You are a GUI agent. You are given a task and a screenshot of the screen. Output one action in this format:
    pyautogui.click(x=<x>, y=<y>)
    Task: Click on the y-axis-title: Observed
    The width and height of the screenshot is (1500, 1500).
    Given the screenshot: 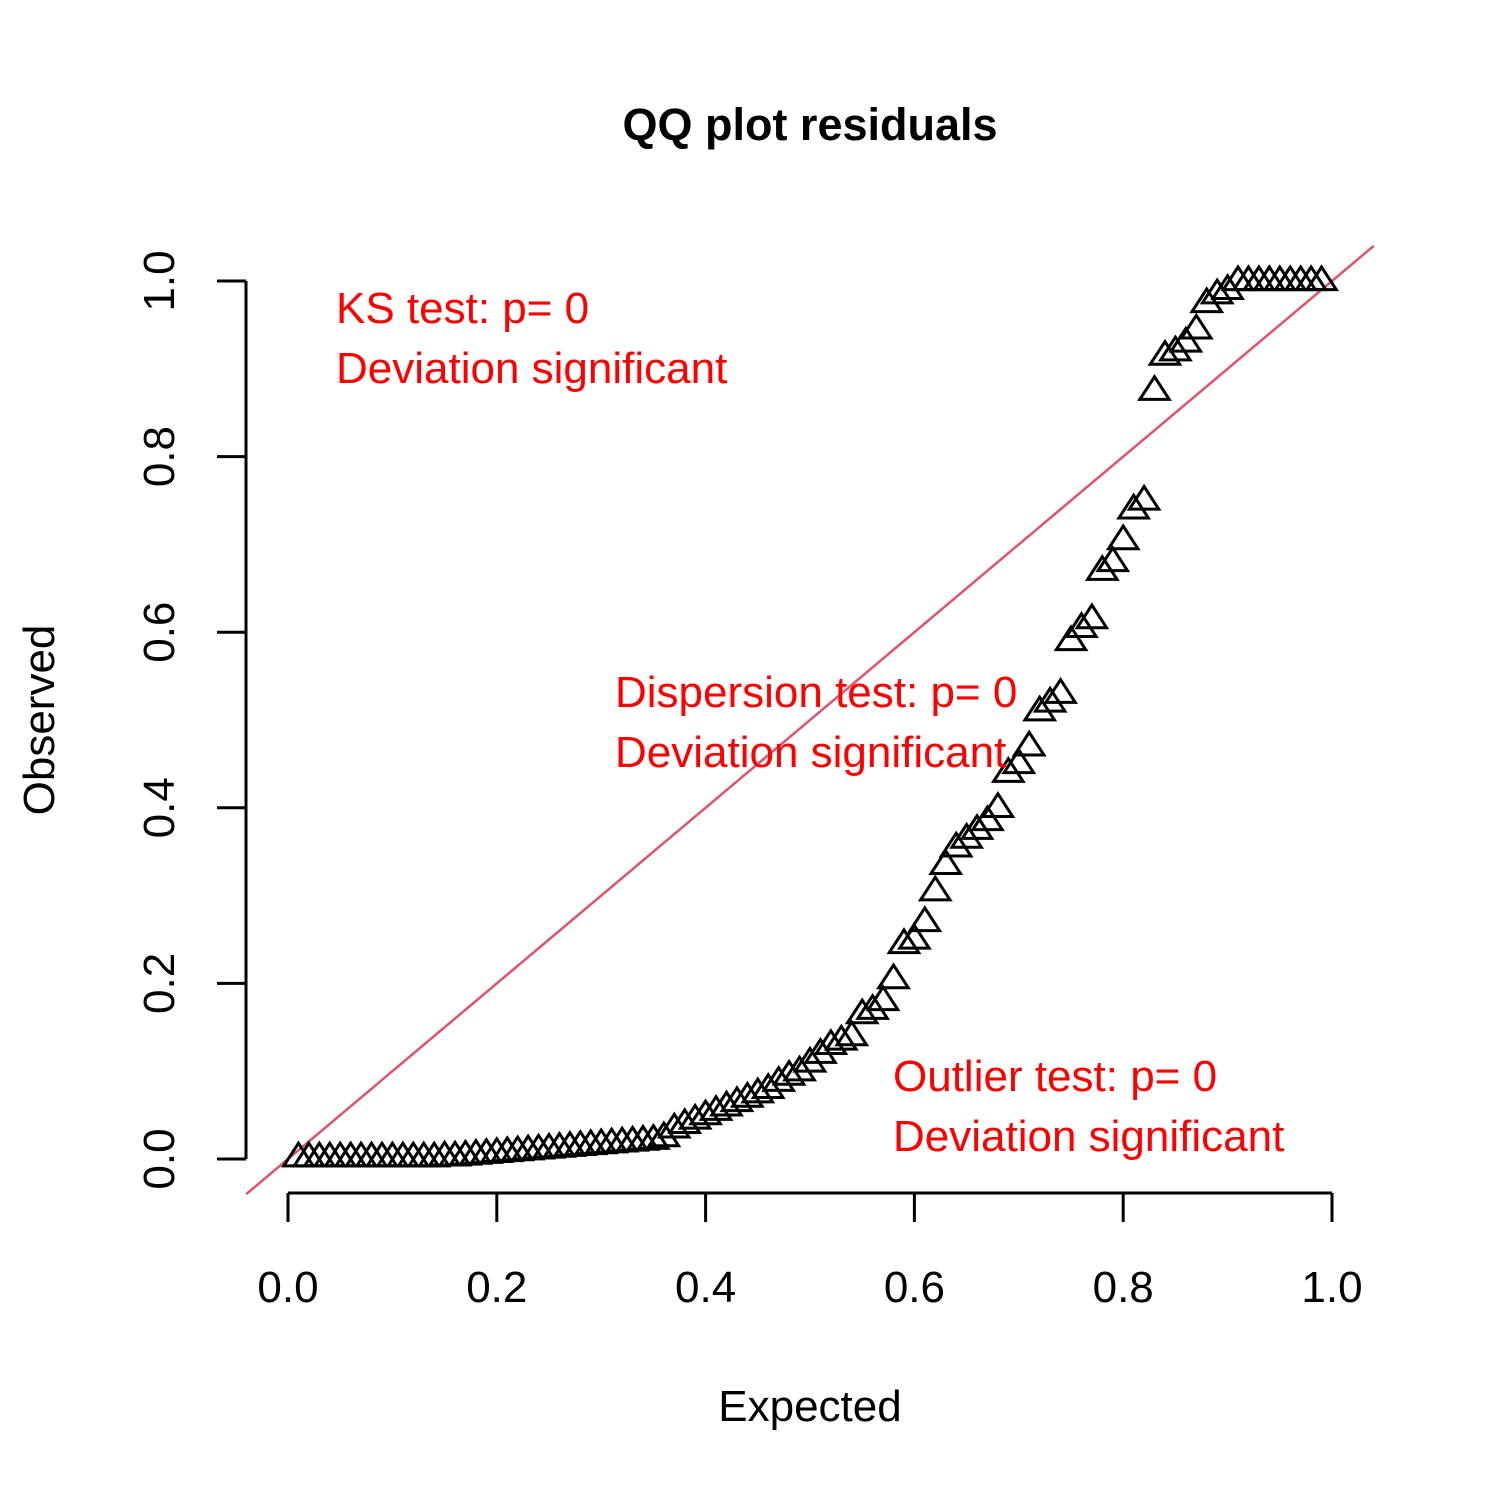 What is the action you would take?
    pyautogui.click(x=39, y=720)
    